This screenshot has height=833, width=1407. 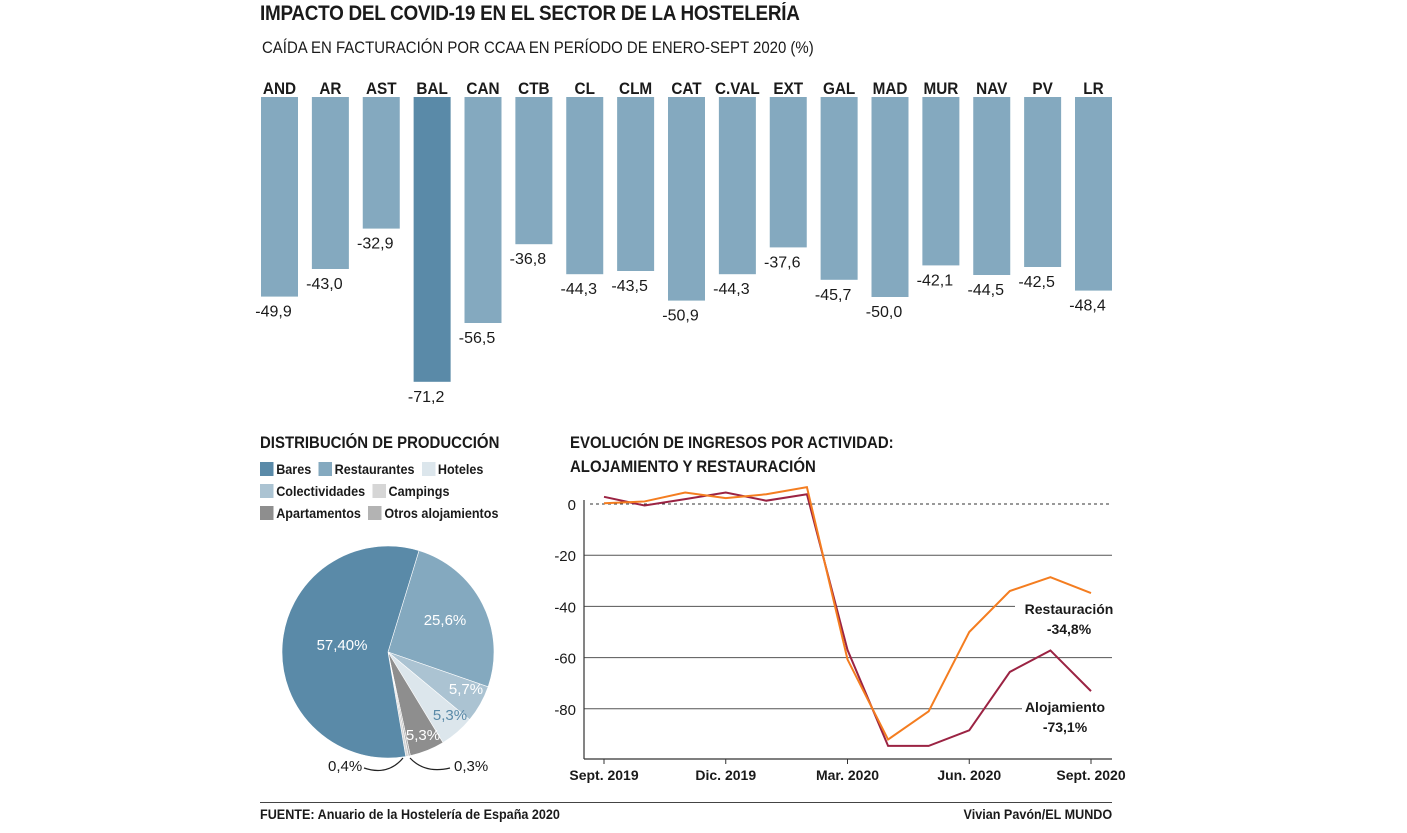 What do you see at coordinates (737, 186) in the screenshot?
I see `bar-cval` at bounding box center [737, 186].